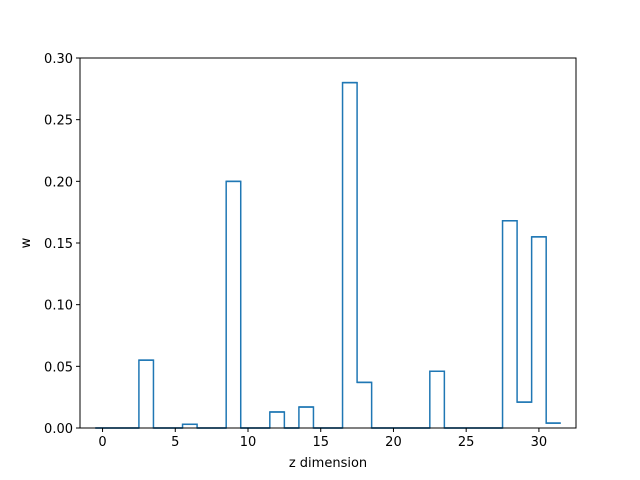 The height and width of the screenshot is (480, 640). What do you see at coordinates (248, 442) in the screenshot?
I see `x-tick-label: 10` at bounding box center [248, 442].